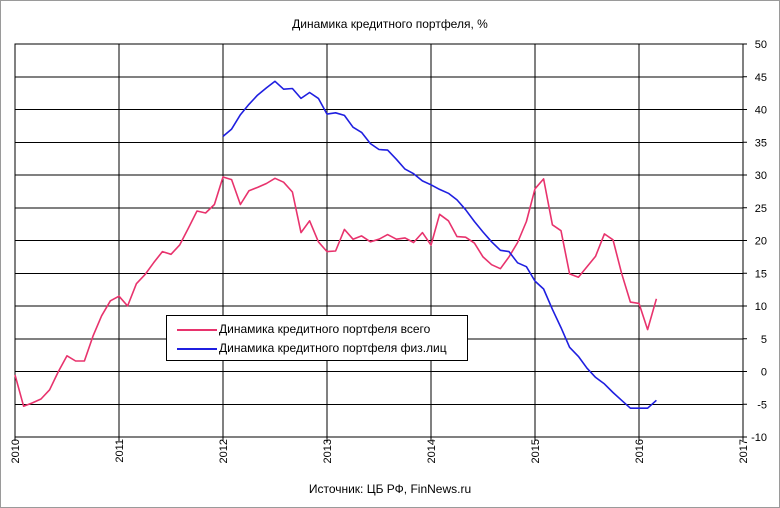 Image resolution: width=780 pixels, height=508 pixels. What do you see at coordinates (761, 176) in the screenshot?
I see `y-tick-label: 30` at bounding box center [761, 176].